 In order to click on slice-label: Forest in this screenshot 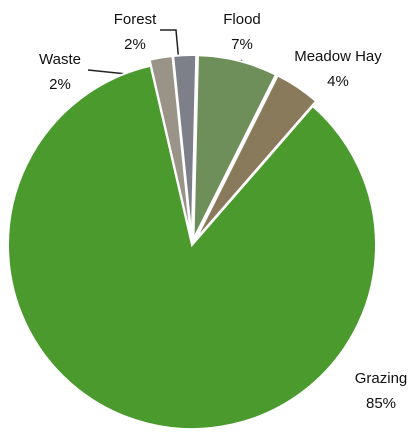, I will do `click(135, 19)`.